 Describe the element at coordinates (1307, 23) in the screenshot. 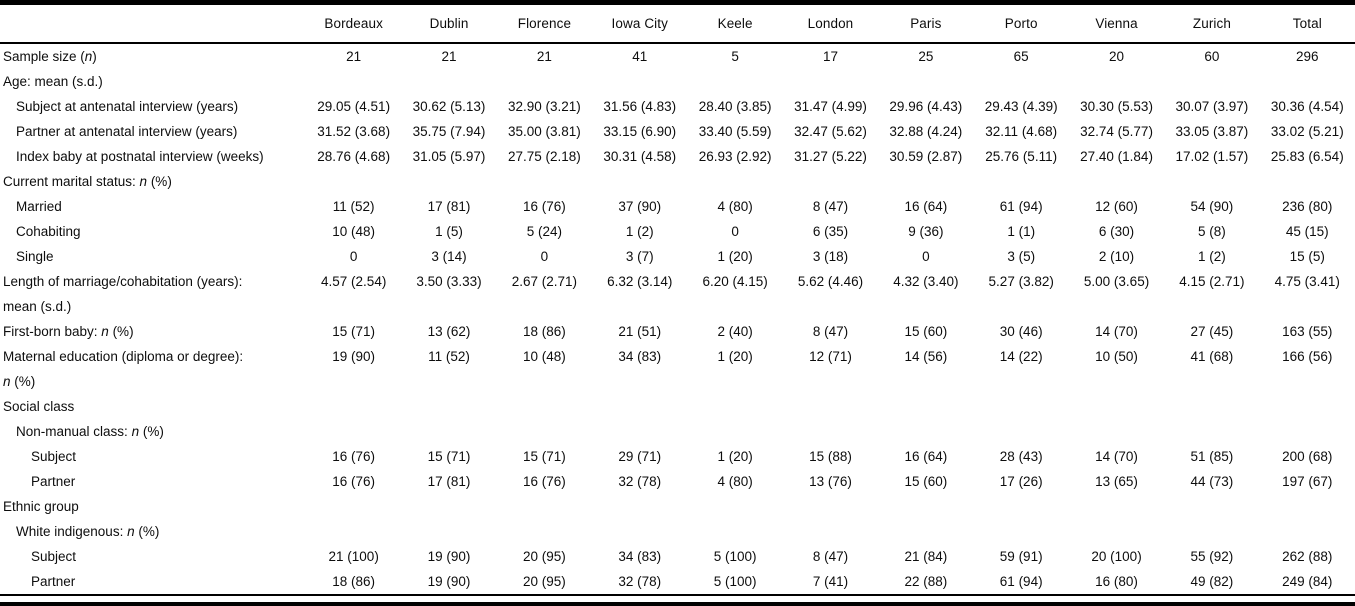

I see `column-header: Total` at that location.